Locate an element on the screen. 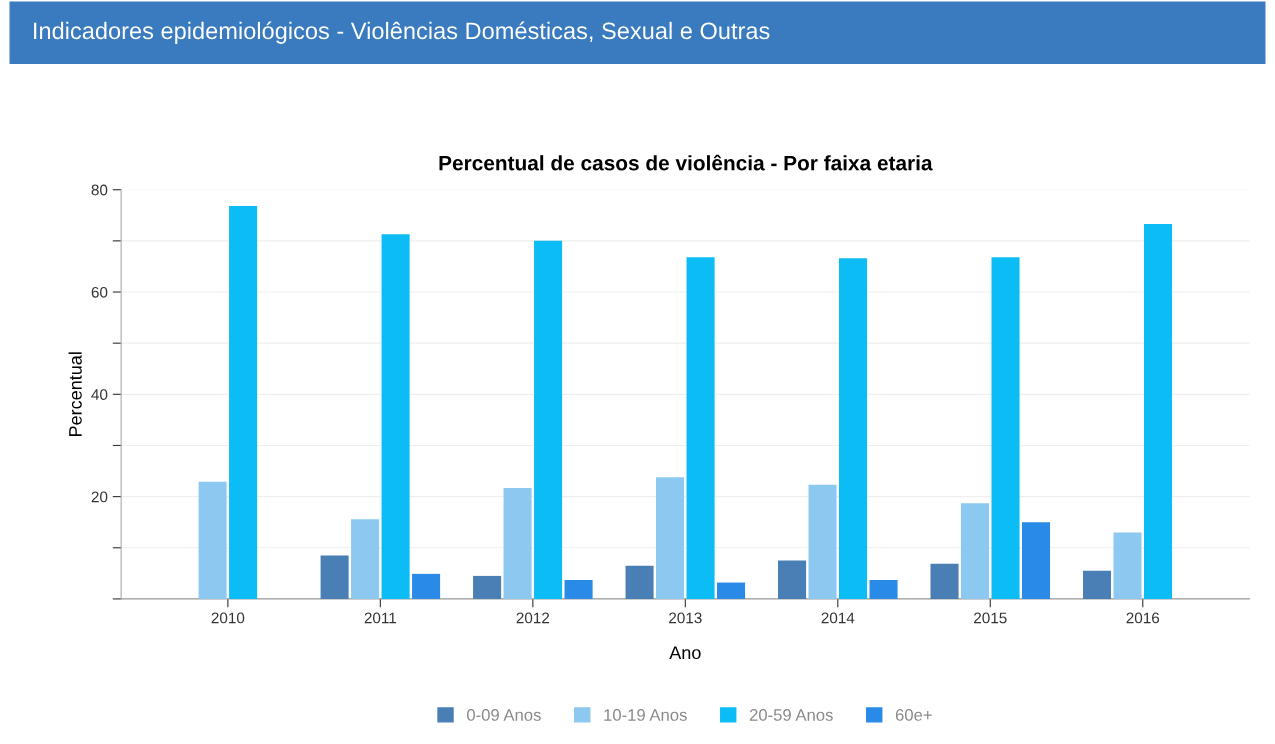 The image size is (1275, 744). x-tick-label: 2012 is located at coordinates (533, 618).